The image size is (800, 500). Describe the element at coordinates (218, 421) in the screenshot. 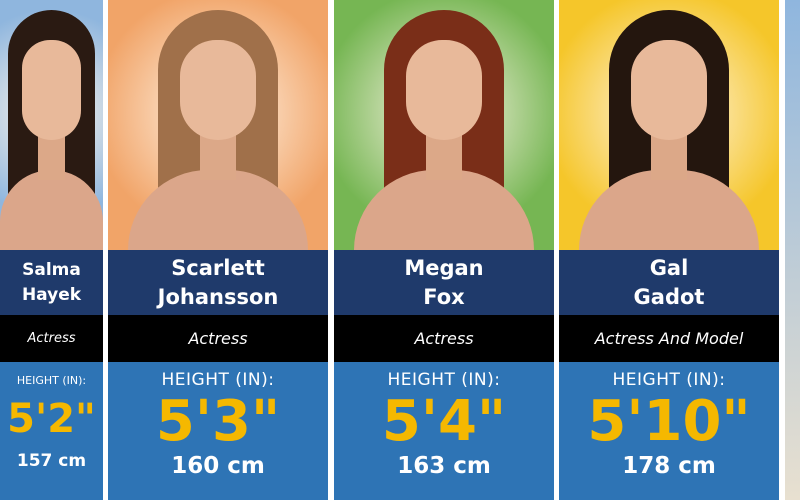

I see `height-feet-inches: 5'3"` at that location.